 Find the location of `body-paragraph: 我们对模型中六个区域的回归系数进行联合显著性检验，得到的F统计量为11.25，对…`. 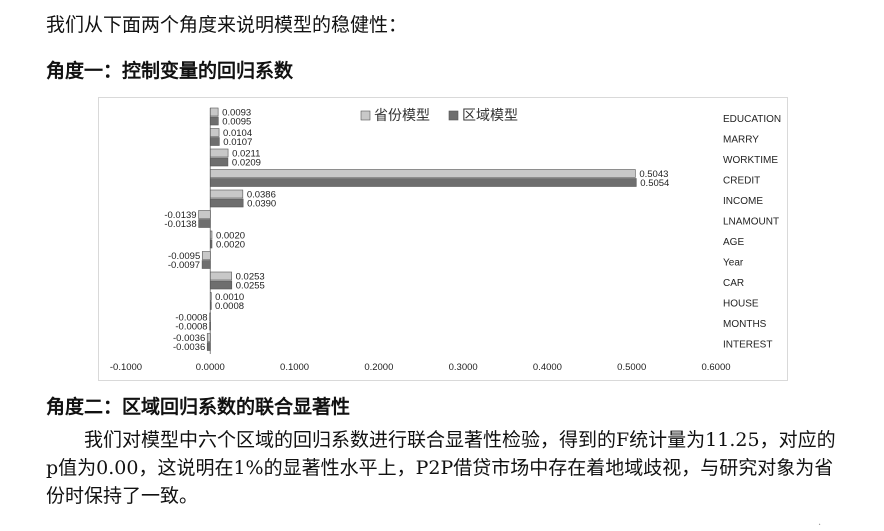

body-paragraph: 我们对模型中六个区域的回归系数进行联合显著性检验，得到的F统计量为11.25，对… is located at coordinates (441, 468).